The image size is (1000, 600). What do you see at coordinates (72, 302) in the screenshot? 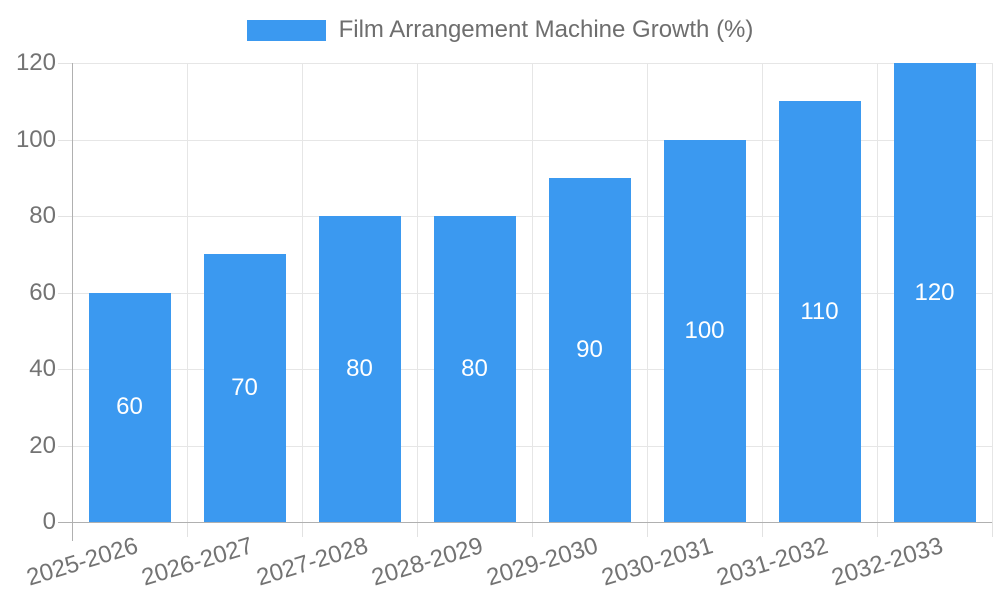
I see `y-axis-line` at bounding box center [72, 302].